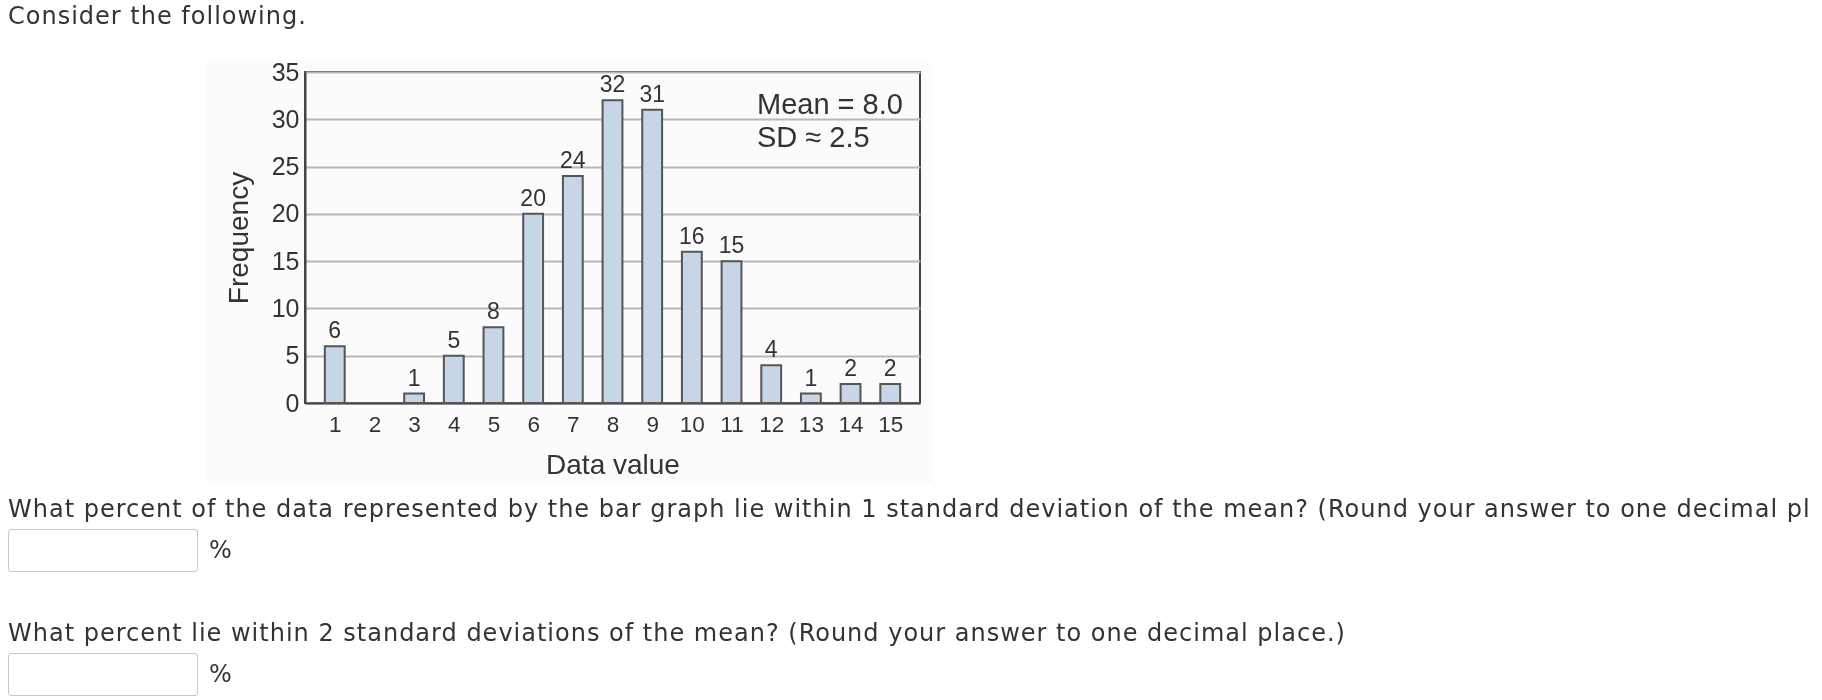 The image size is (1822, 700). I want to click on data-label: 16, so click(692, 235).